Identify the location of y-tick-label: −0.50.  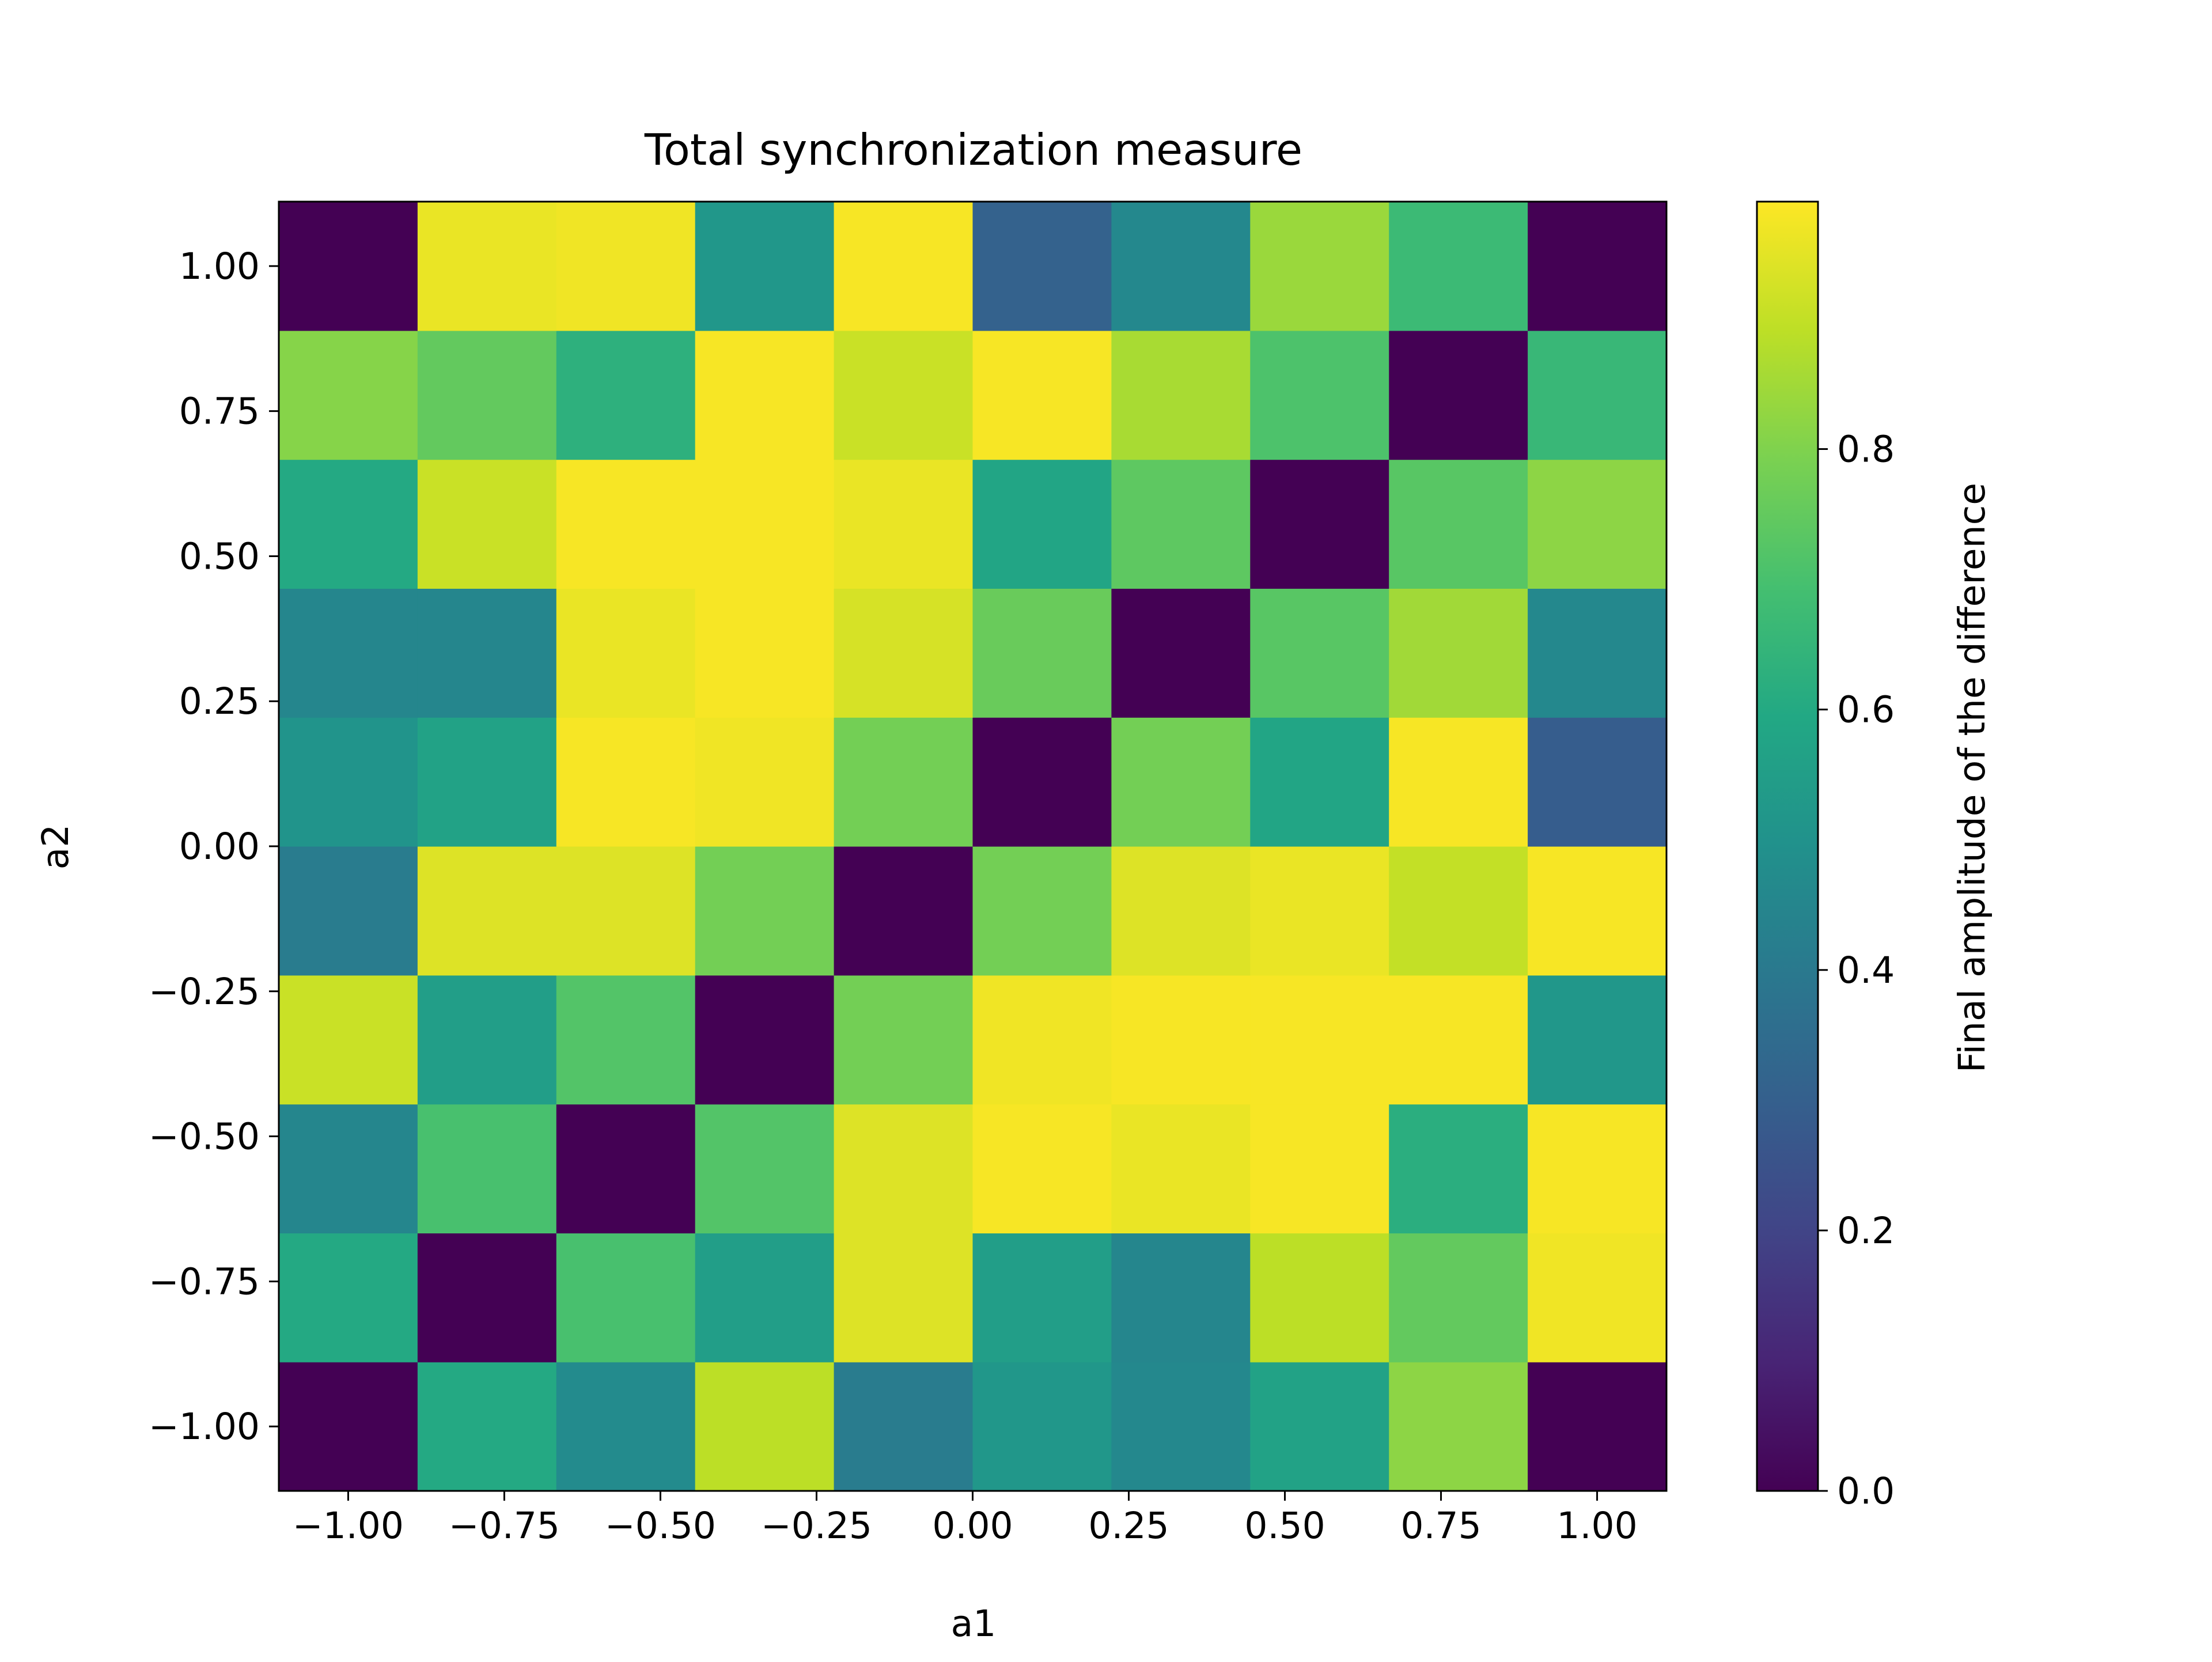
(204, 1137).